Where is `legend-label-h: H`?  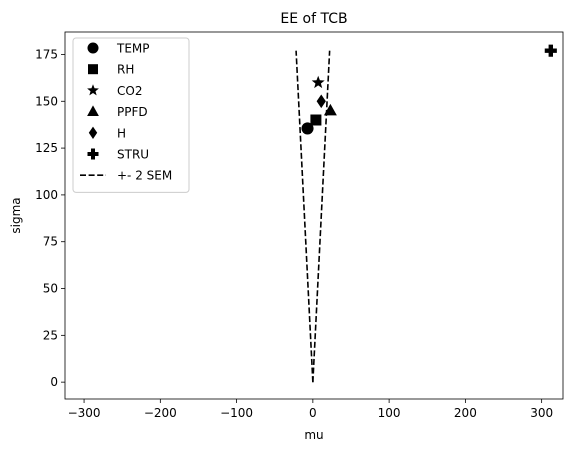 legend-label-h: H is located at coordinates (121, 133).